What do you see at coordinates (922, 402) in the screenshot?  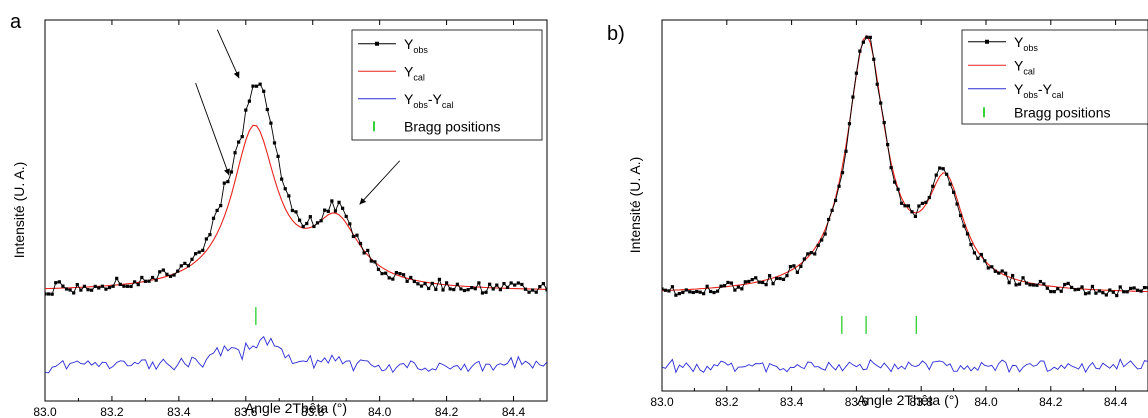 I see `x-tick-label: 83.8` at bounding box center [922, 402].